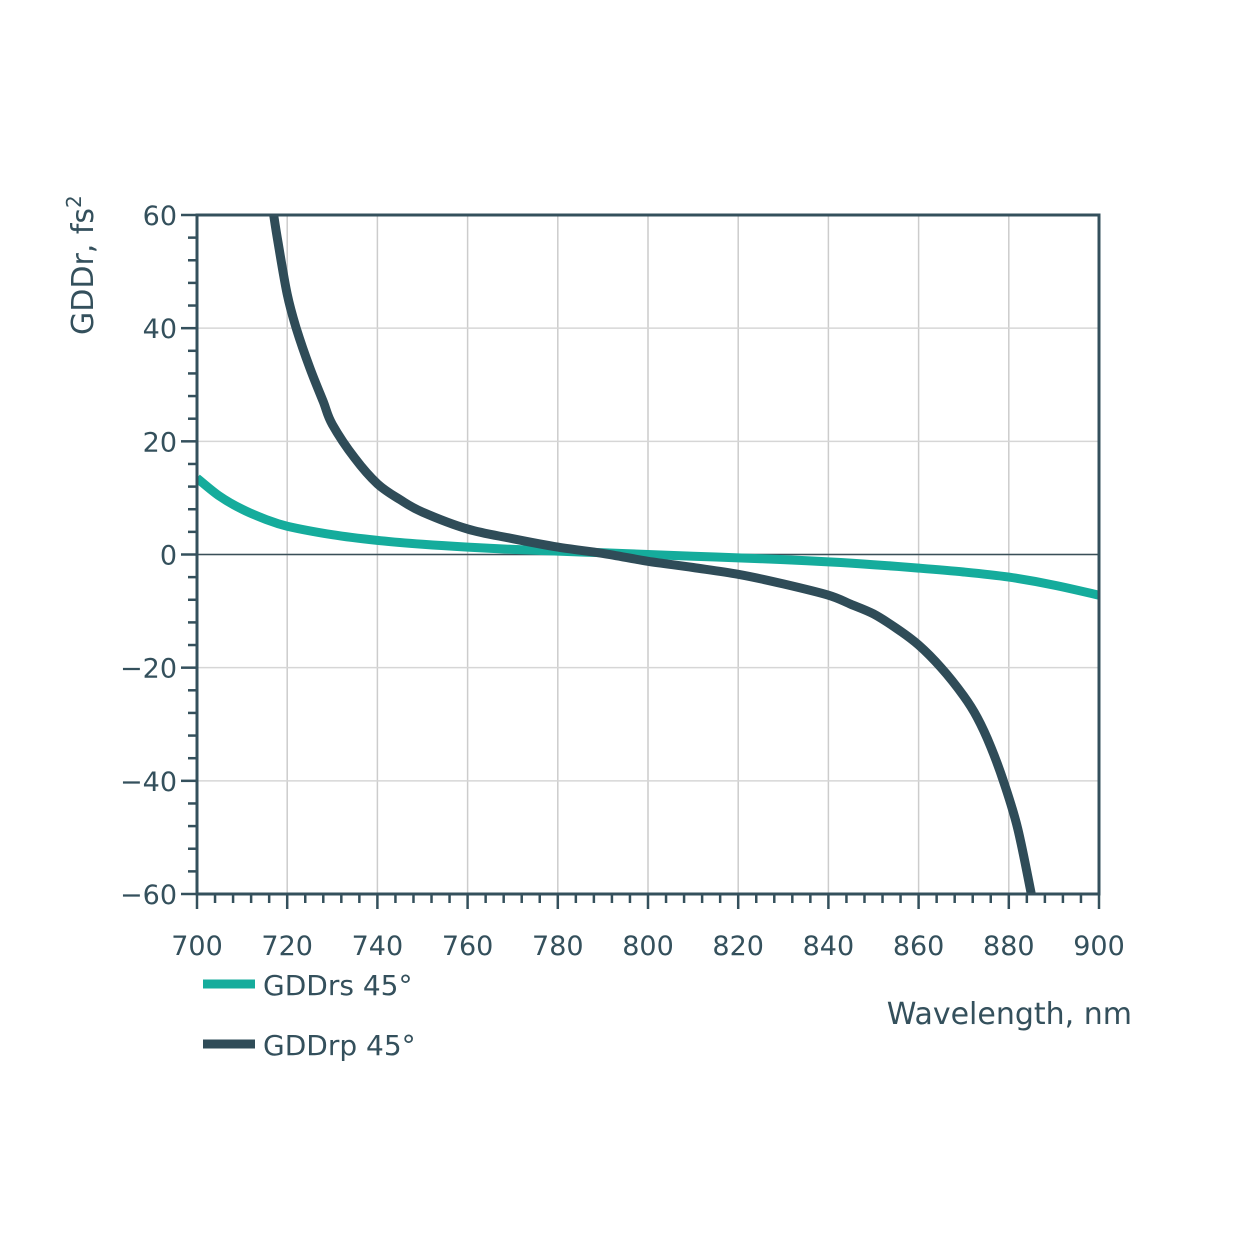 The image size is (1240, 1240). What do you see at coordinates (81, 265) in the screenshot?
I see `y-axis-title: GDDr, fs2` at bounding box center [81, 265].